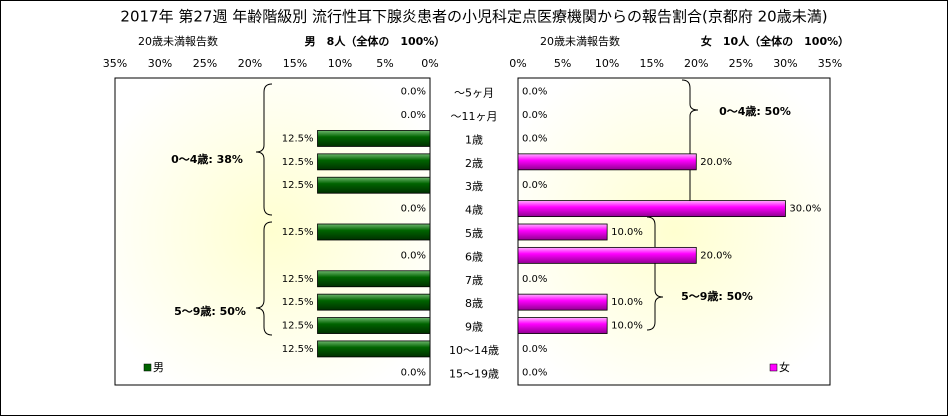  What do you see at coordinates (474, 233) in the screenshot?
I see `category-label: 5歳` at bounding box center [474, 233].